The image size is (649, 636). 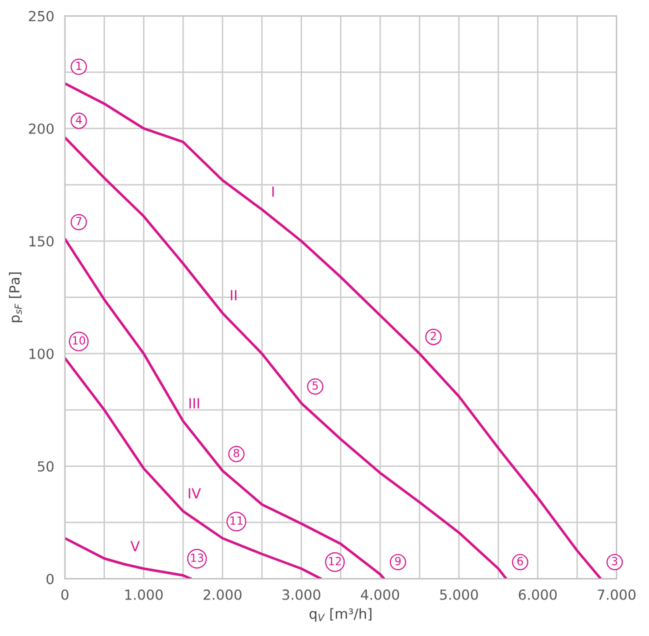 What do you see at coordinates (341, 615) in the screenshot?
I see `x-axis-title: q$_{V}$ [m³/h]` at bounding box center [341, 615].